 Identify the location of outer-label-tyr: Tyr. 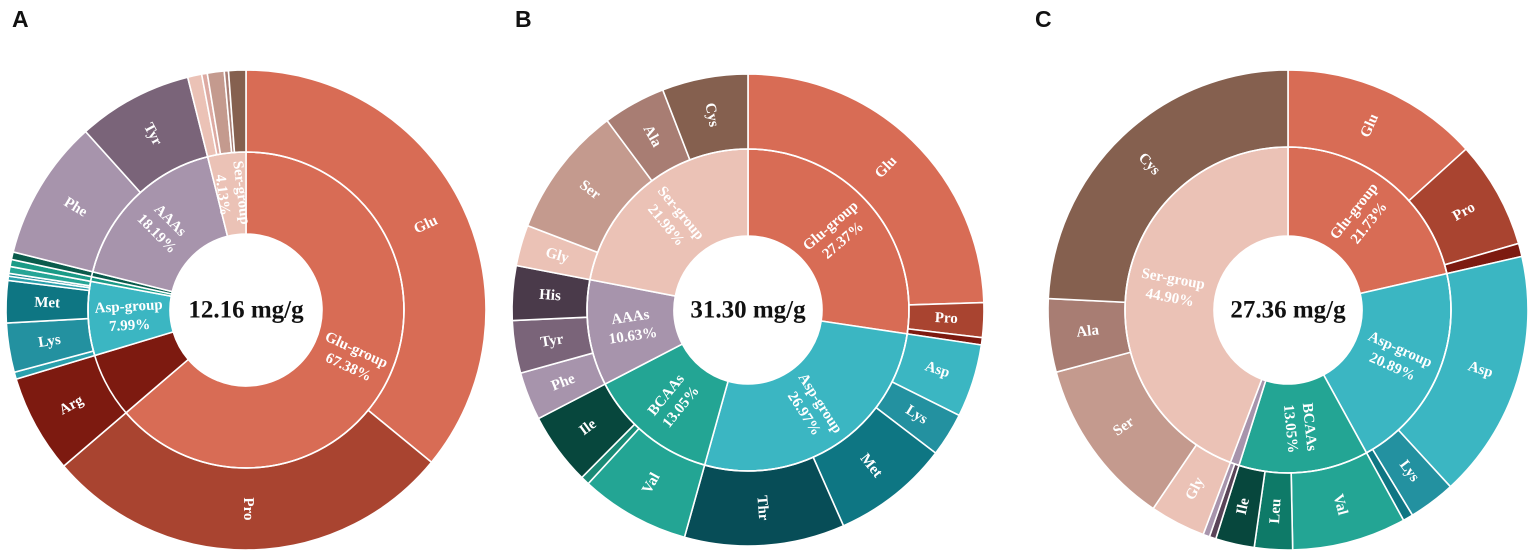
(552, 340).